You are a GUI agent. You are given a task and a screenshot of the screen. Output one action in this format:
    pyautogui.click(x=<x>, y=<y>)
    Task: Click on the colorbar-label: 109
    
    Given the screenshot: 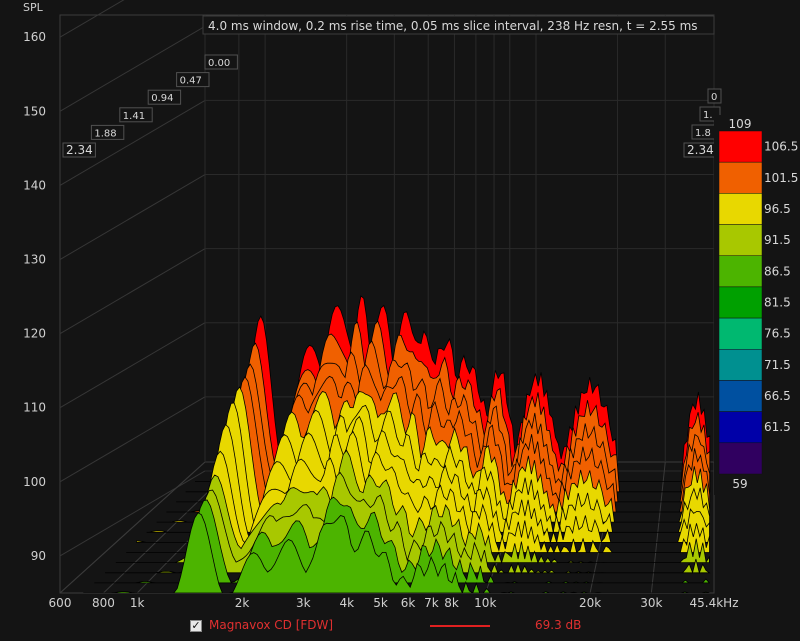 What is the action you would take?
    pyautogui.click(x=740, y=124)
    